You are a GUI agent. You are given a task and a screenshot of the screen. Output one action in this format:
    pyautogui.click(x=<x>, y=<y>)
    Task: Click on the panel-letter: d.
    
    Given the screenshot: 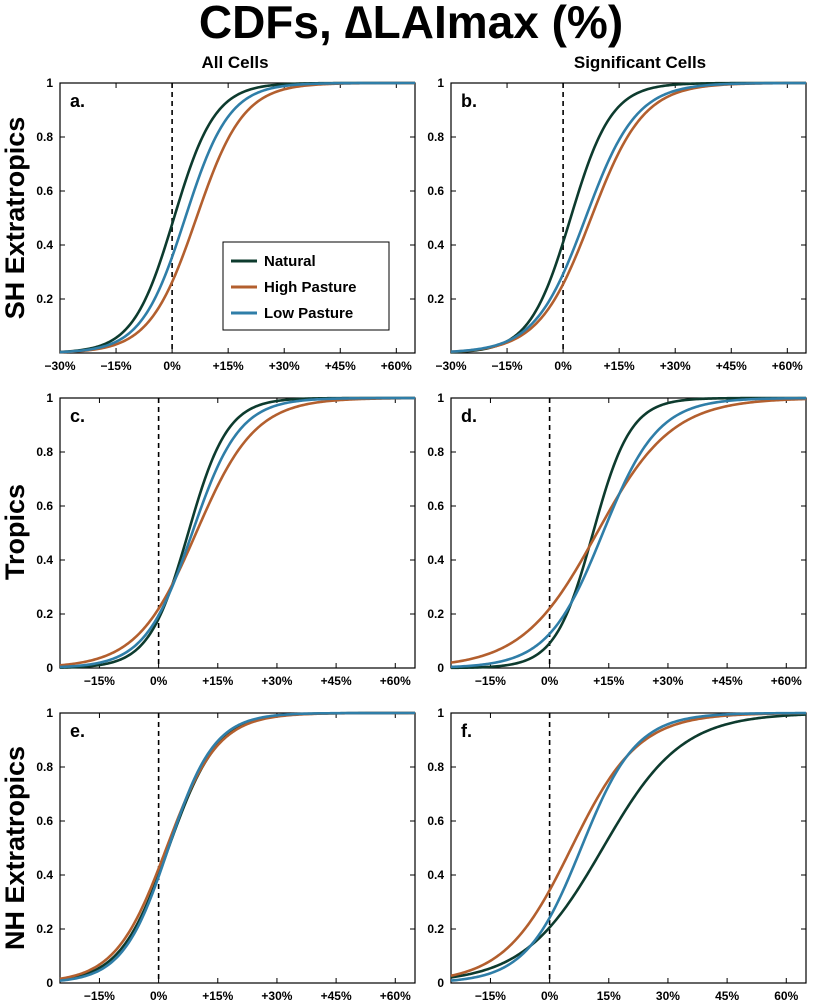 What is the action you would take?
    pyautogui.click(x=469, y=416)
    